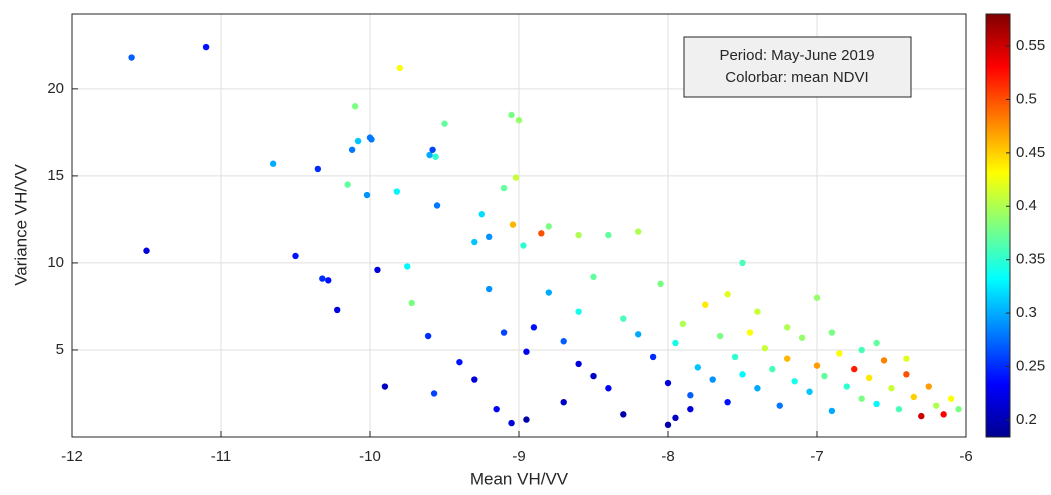 The image size is (1051, 495). I want to click on colorbar-tick-label: 0.35, so click(1030, 259).